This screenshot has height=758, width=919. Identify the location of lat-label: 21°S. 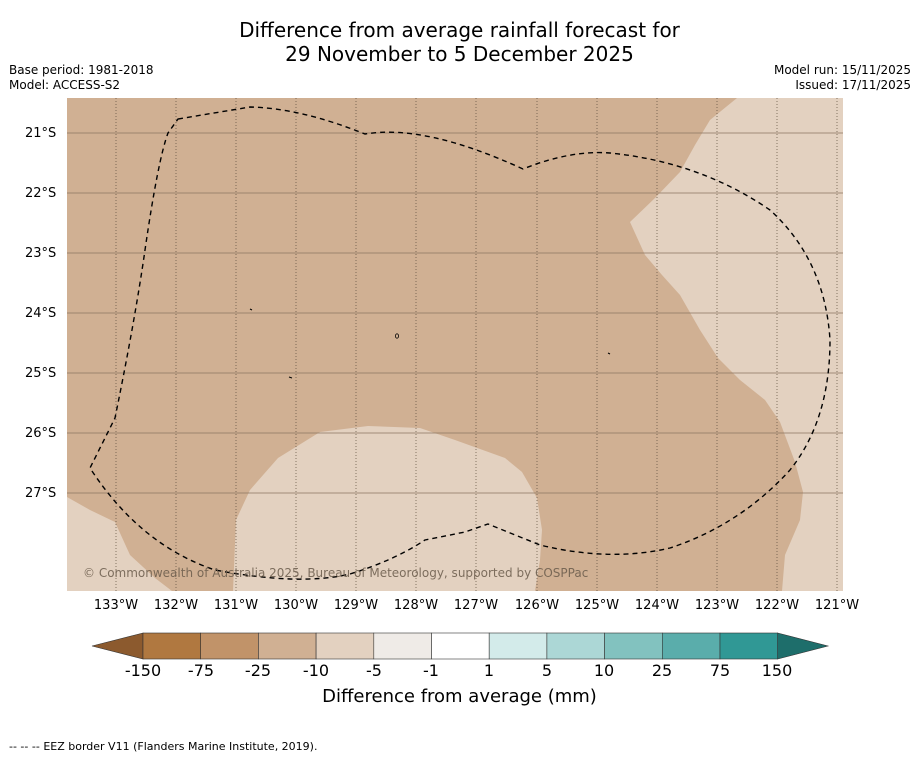
(41, 133).